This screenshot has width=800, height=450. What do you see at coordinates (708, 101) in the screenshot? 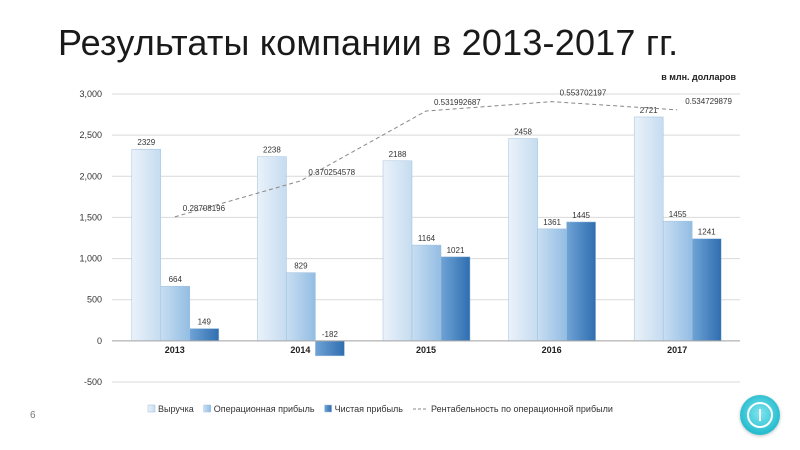
I see `line-data-label: 0.534729879` at bounding box center [708, 101].